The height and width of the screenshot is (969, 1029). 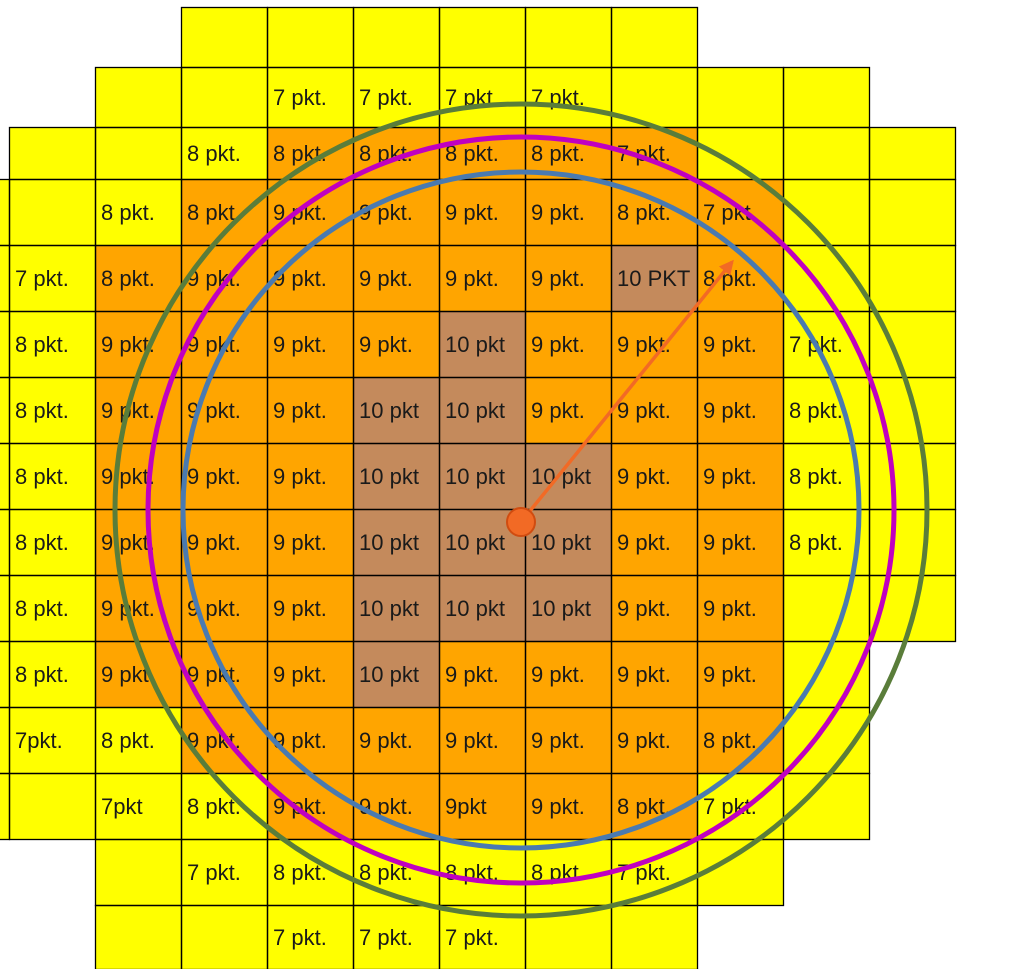 I want to click on arrow-line, so click(x=626, y=391).